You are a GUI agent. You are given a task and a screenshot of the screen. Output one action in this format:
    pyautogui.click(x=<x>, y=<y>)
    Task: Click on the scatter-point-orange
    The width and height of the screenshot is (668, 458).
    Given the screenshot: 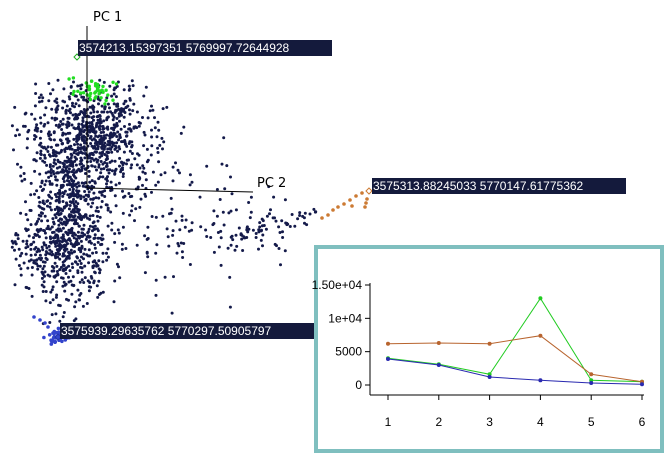 What is the action you would take?
    pyautogui.click(x=338, y=207)
    